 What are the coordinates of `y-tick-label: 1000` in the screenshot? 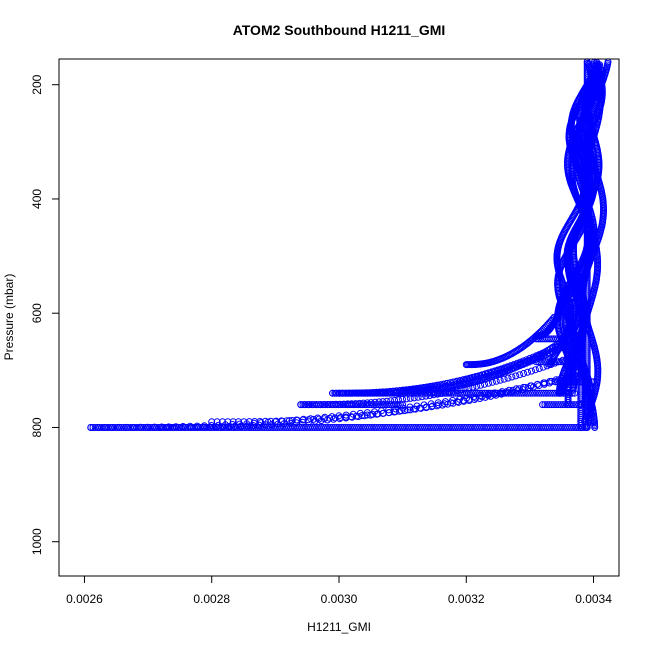 It's located at (37, 541).